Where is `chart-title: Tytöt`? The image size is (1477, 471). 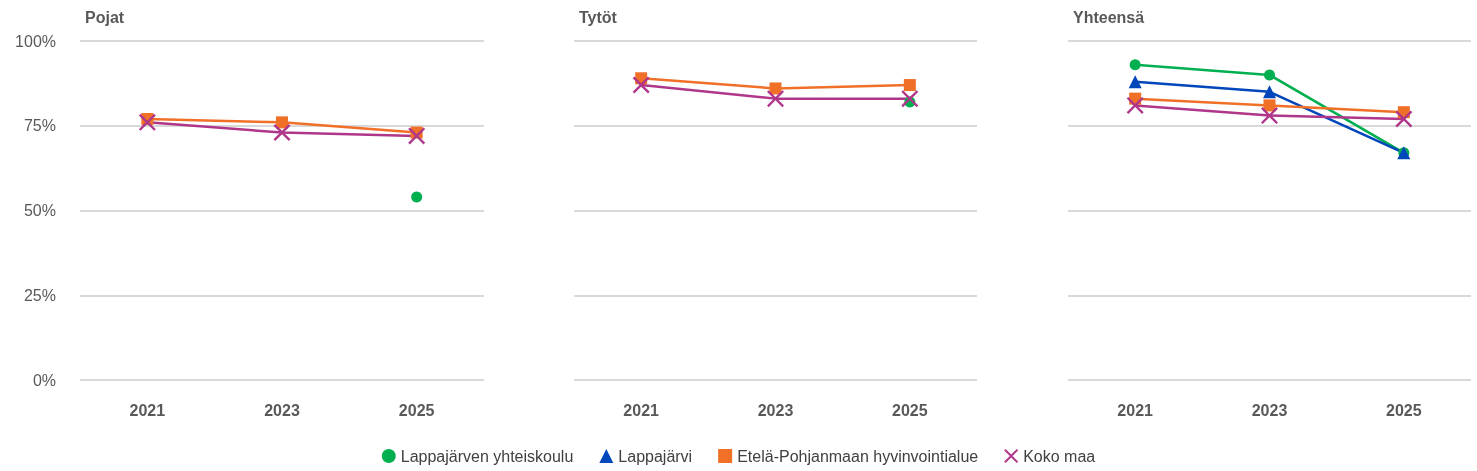
chart-title: Tytöt is located at coordinates (598, 17).